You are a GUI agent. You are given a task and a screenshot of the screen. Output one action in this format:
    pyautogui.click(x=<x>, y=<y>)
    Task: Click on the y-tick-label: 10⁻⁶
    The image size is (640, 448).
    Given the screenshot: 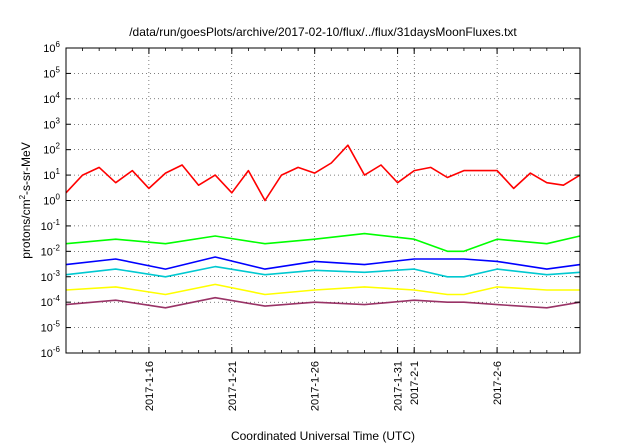 What is the action you would take?
    pyautogui.click(x=51, y=352)
    